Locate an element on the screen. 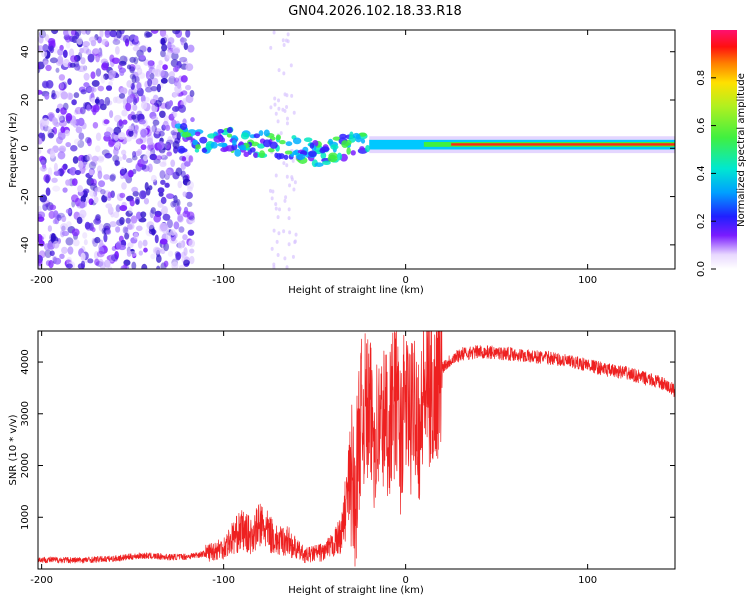  spectrogram-x-tick-label: 0 is located at coordinates (405, 280).